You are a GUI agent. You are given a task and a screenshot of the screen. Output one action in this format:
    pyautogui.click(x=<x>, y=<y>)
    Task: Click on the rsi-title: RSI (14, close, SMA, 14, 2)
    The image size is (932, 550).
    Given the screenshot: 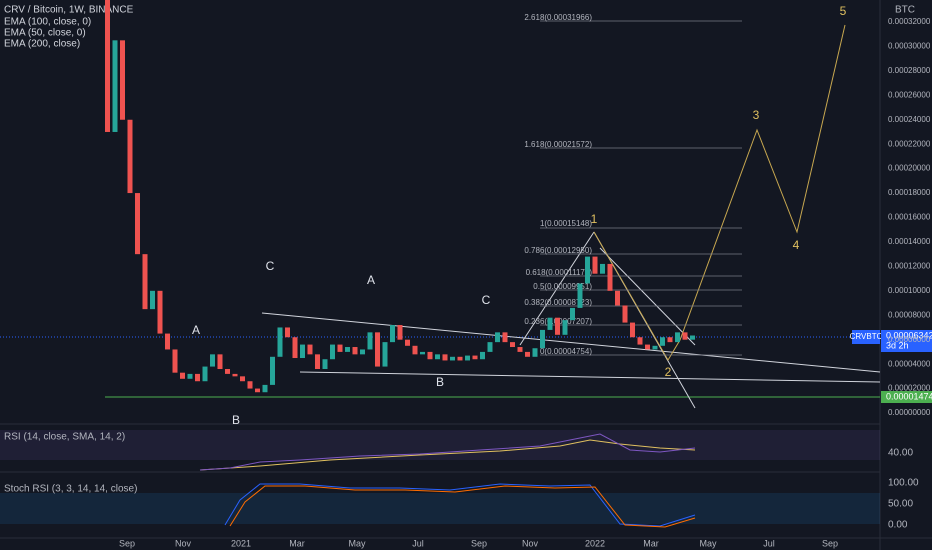 What is the action you would take?
    pyautogui.click(x=64, y=437)
    